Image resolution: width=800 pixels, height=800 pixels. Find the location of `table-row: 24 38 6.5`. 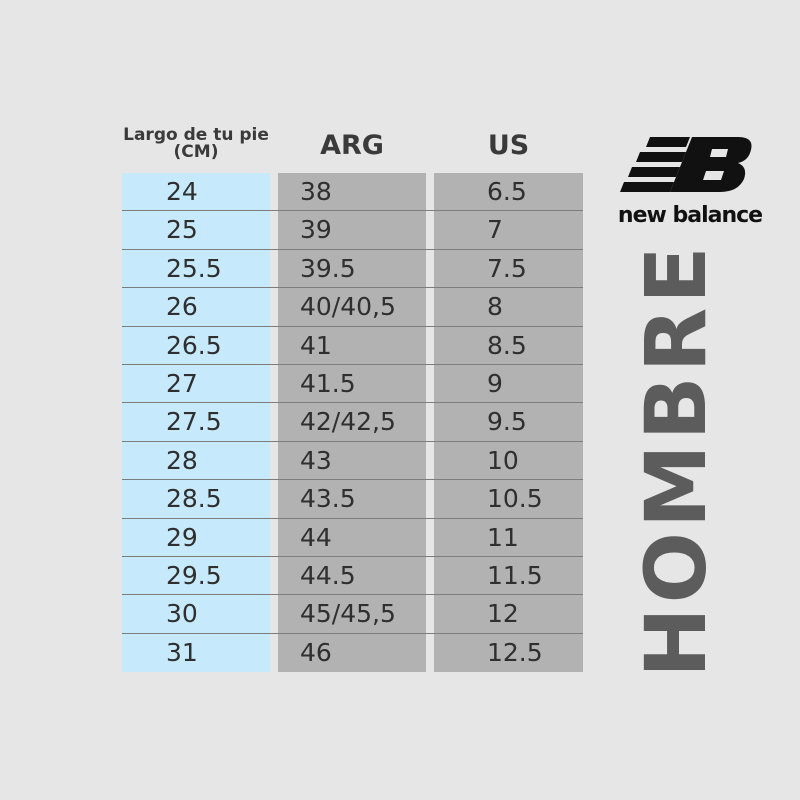

table-row: 24 38 6.5 is located at coordinates (352, 192).